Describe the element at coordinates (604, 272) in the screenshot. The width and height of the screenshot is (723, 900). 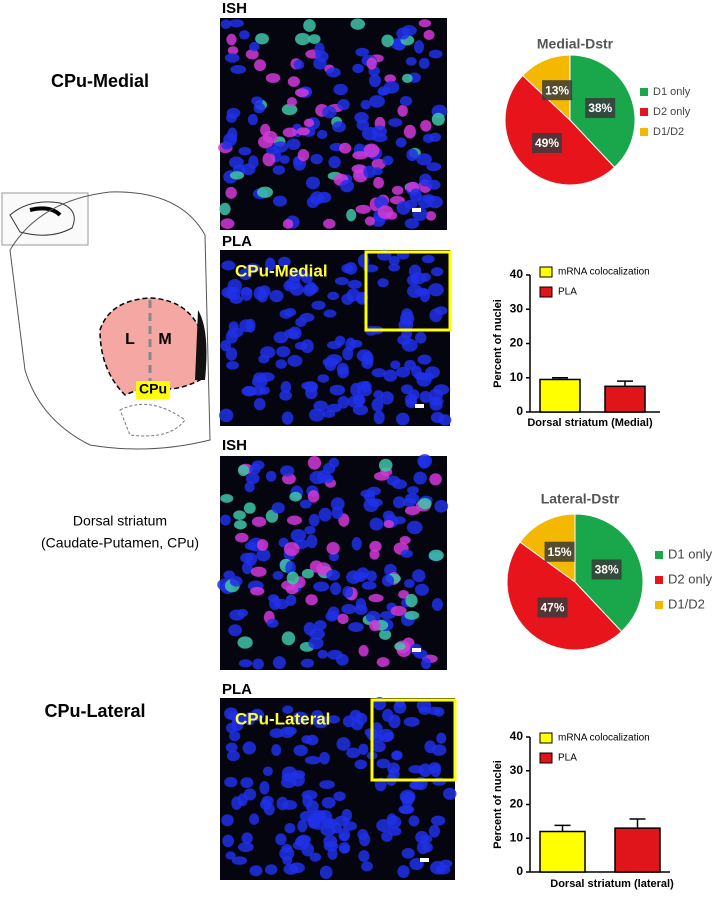
I see `legend-label: mRNA colocalization` at that location.